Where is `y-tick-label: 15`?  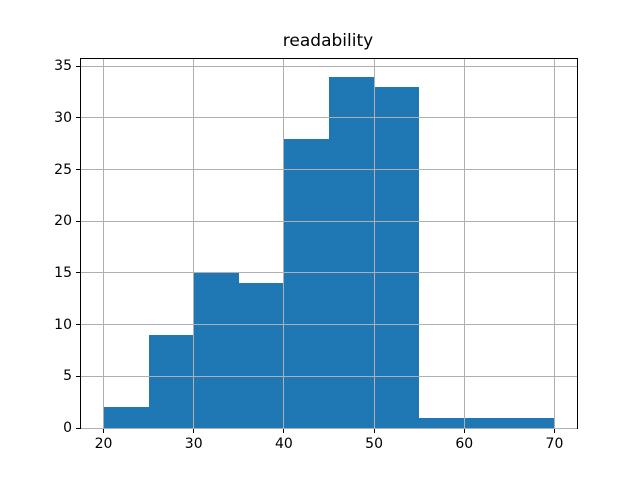
y-tick-label: 15 is located at coordinates (63, 272).